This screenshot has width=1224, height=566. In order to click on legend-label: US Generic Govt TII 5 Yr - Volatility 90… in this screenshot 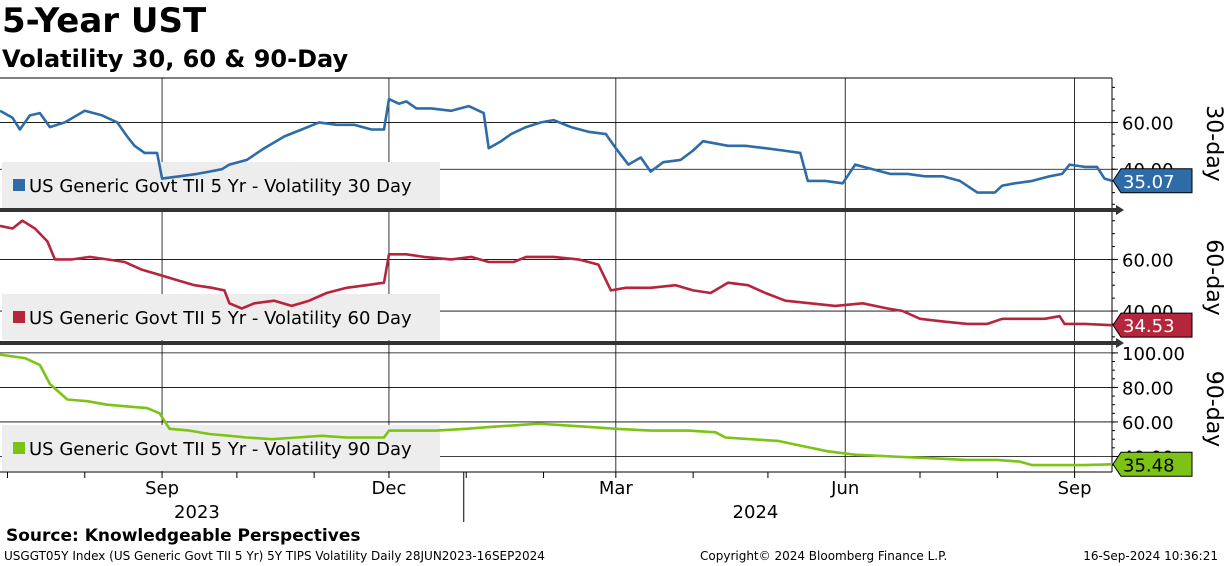, I will do `click(220, 449)`.